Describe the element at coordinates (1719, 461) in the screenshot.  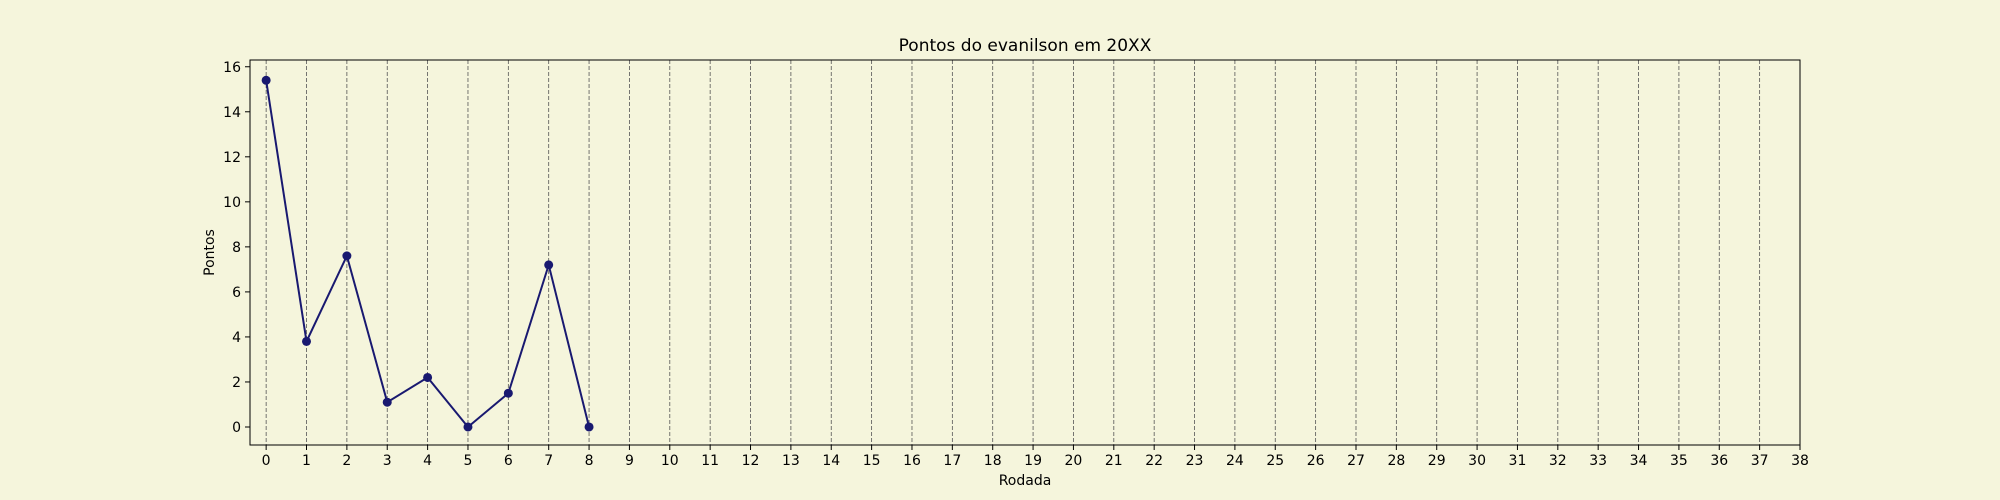
I see `x-tick-label: 36` at that location.